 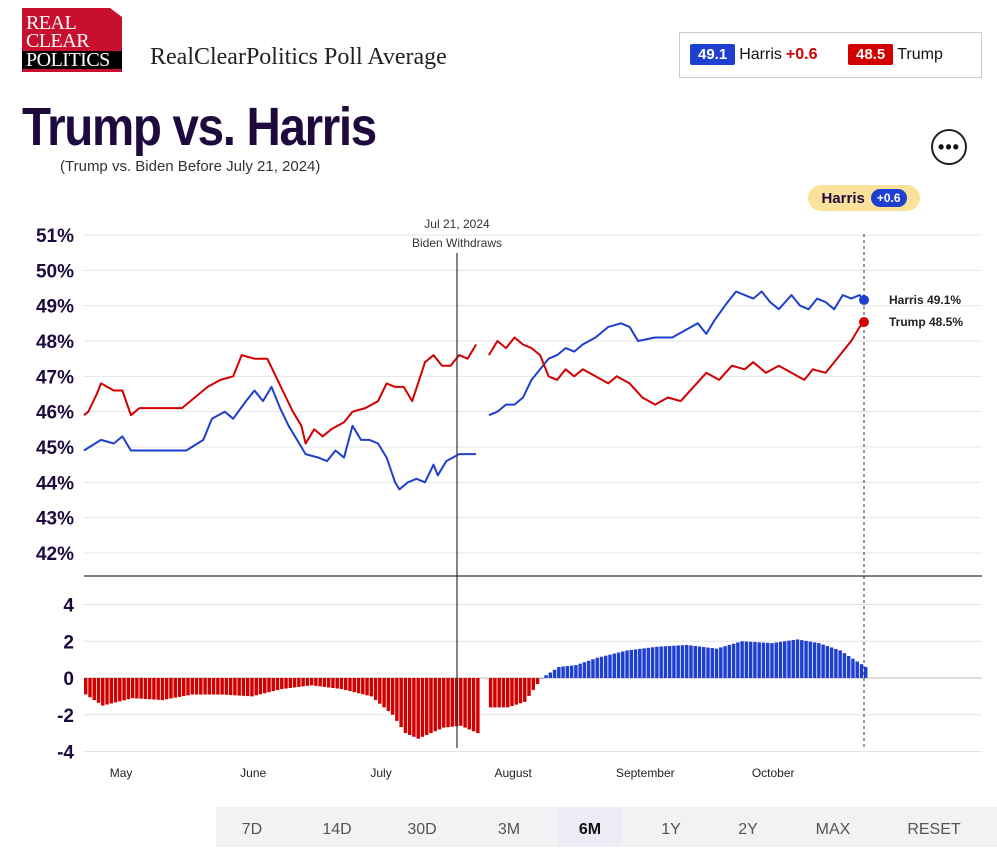 I want to click on range-button-6m: 6M, so click(x=590, y=827).